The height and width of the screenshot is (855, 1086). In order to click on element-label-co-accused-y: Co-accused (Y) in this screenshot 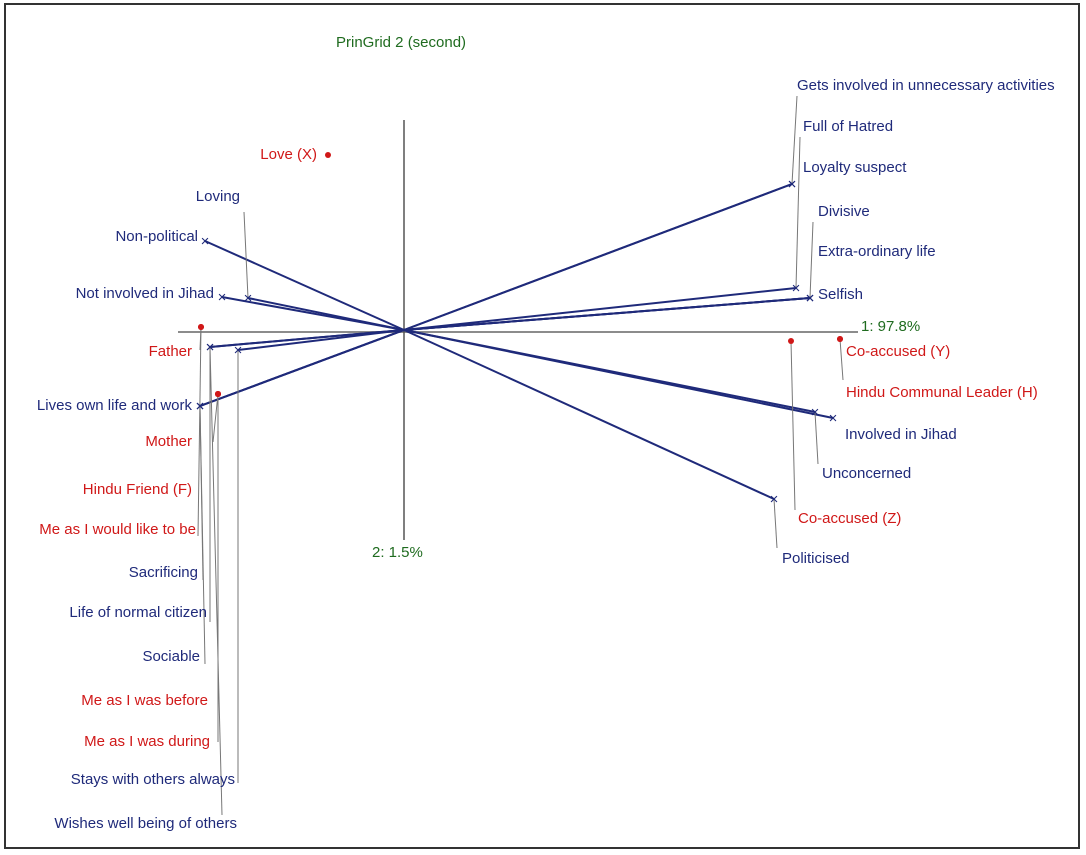, I will do `click(898, 351)`.